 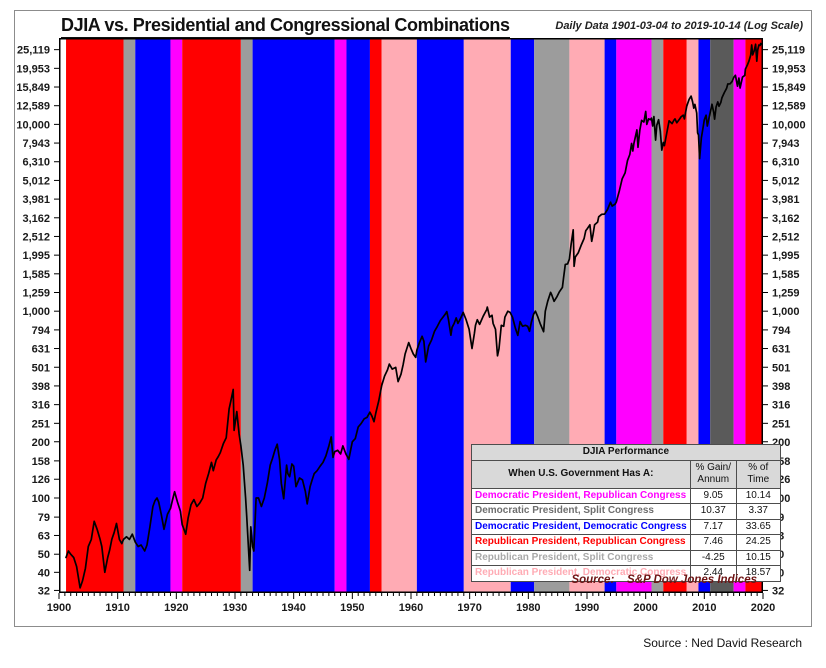 What do you see at coordinates (33, 51) in the screenshot?
I see `y-axis-label-left: 25,119` at bounding box center [33, 51].